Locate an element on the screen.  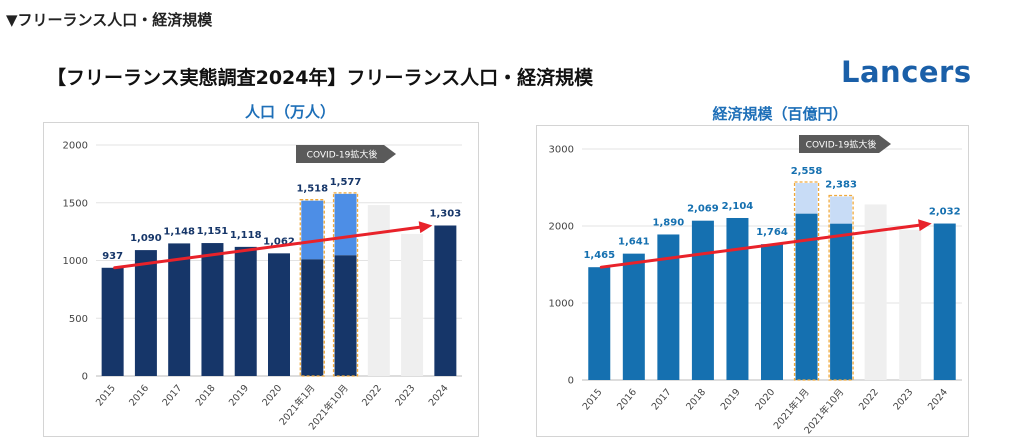
economy-annotation-arrow is located at coordinates (845, 144).